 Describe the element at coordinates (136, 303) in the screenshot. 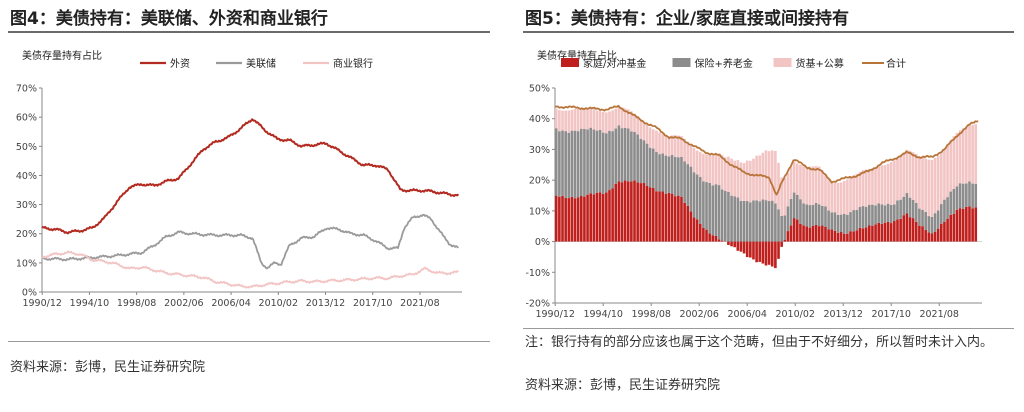

I see `left-x-tick-label: 1998/08` at that location.